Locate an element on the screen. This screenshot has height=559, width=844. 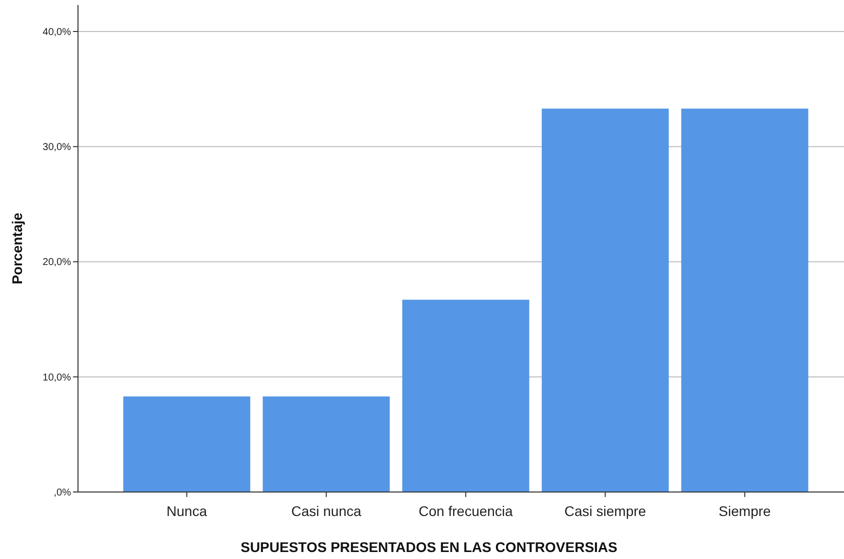
y-tick-label: ,0% is located at coordinates (63, 493).